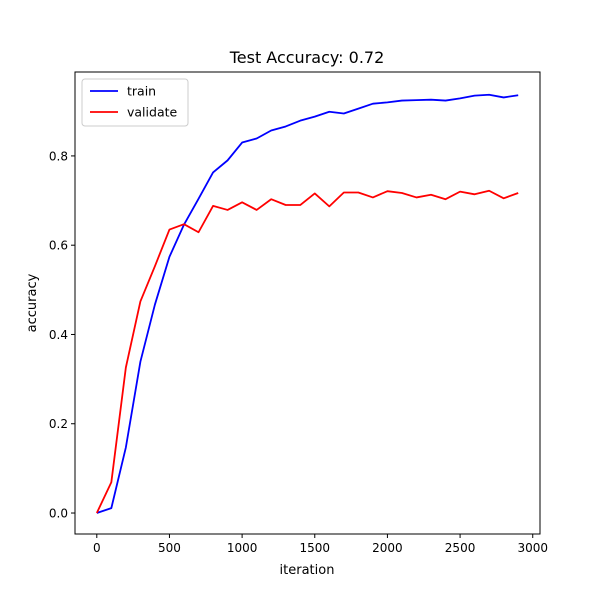  What do you see at coordinates (532, 548) in the screenshot?
I see `x-tick-label: 3000` at bounding box center [532, 548].